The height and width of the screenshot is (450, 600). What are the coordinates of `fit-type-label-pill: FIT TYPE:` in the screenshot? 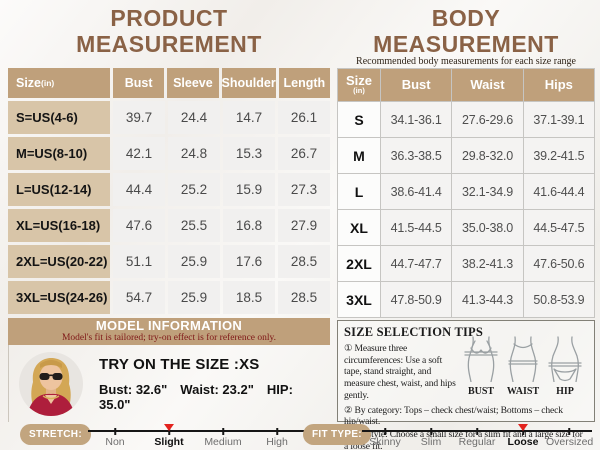 It's located at (337, 434).